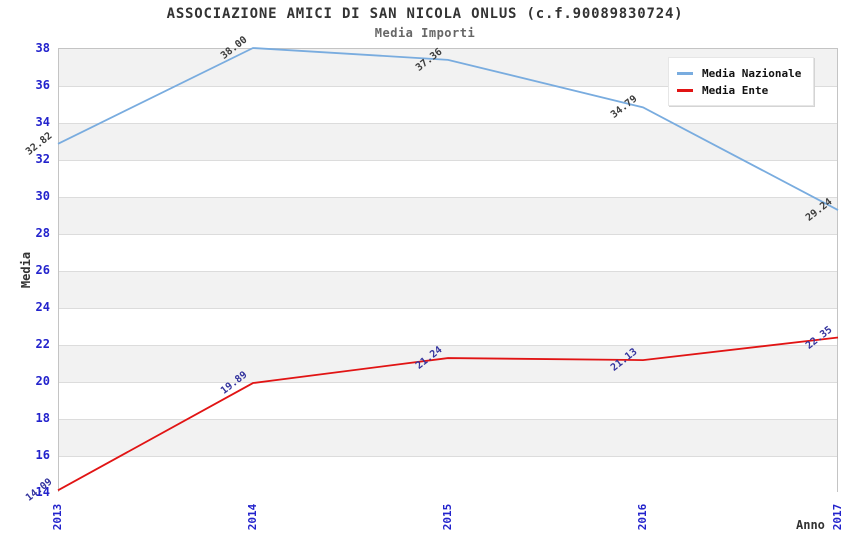 The image size is (850, 550). Describe the element at coordinates (57, 517) in the screenshot. I see `x-tick-label: 2013` at that location.